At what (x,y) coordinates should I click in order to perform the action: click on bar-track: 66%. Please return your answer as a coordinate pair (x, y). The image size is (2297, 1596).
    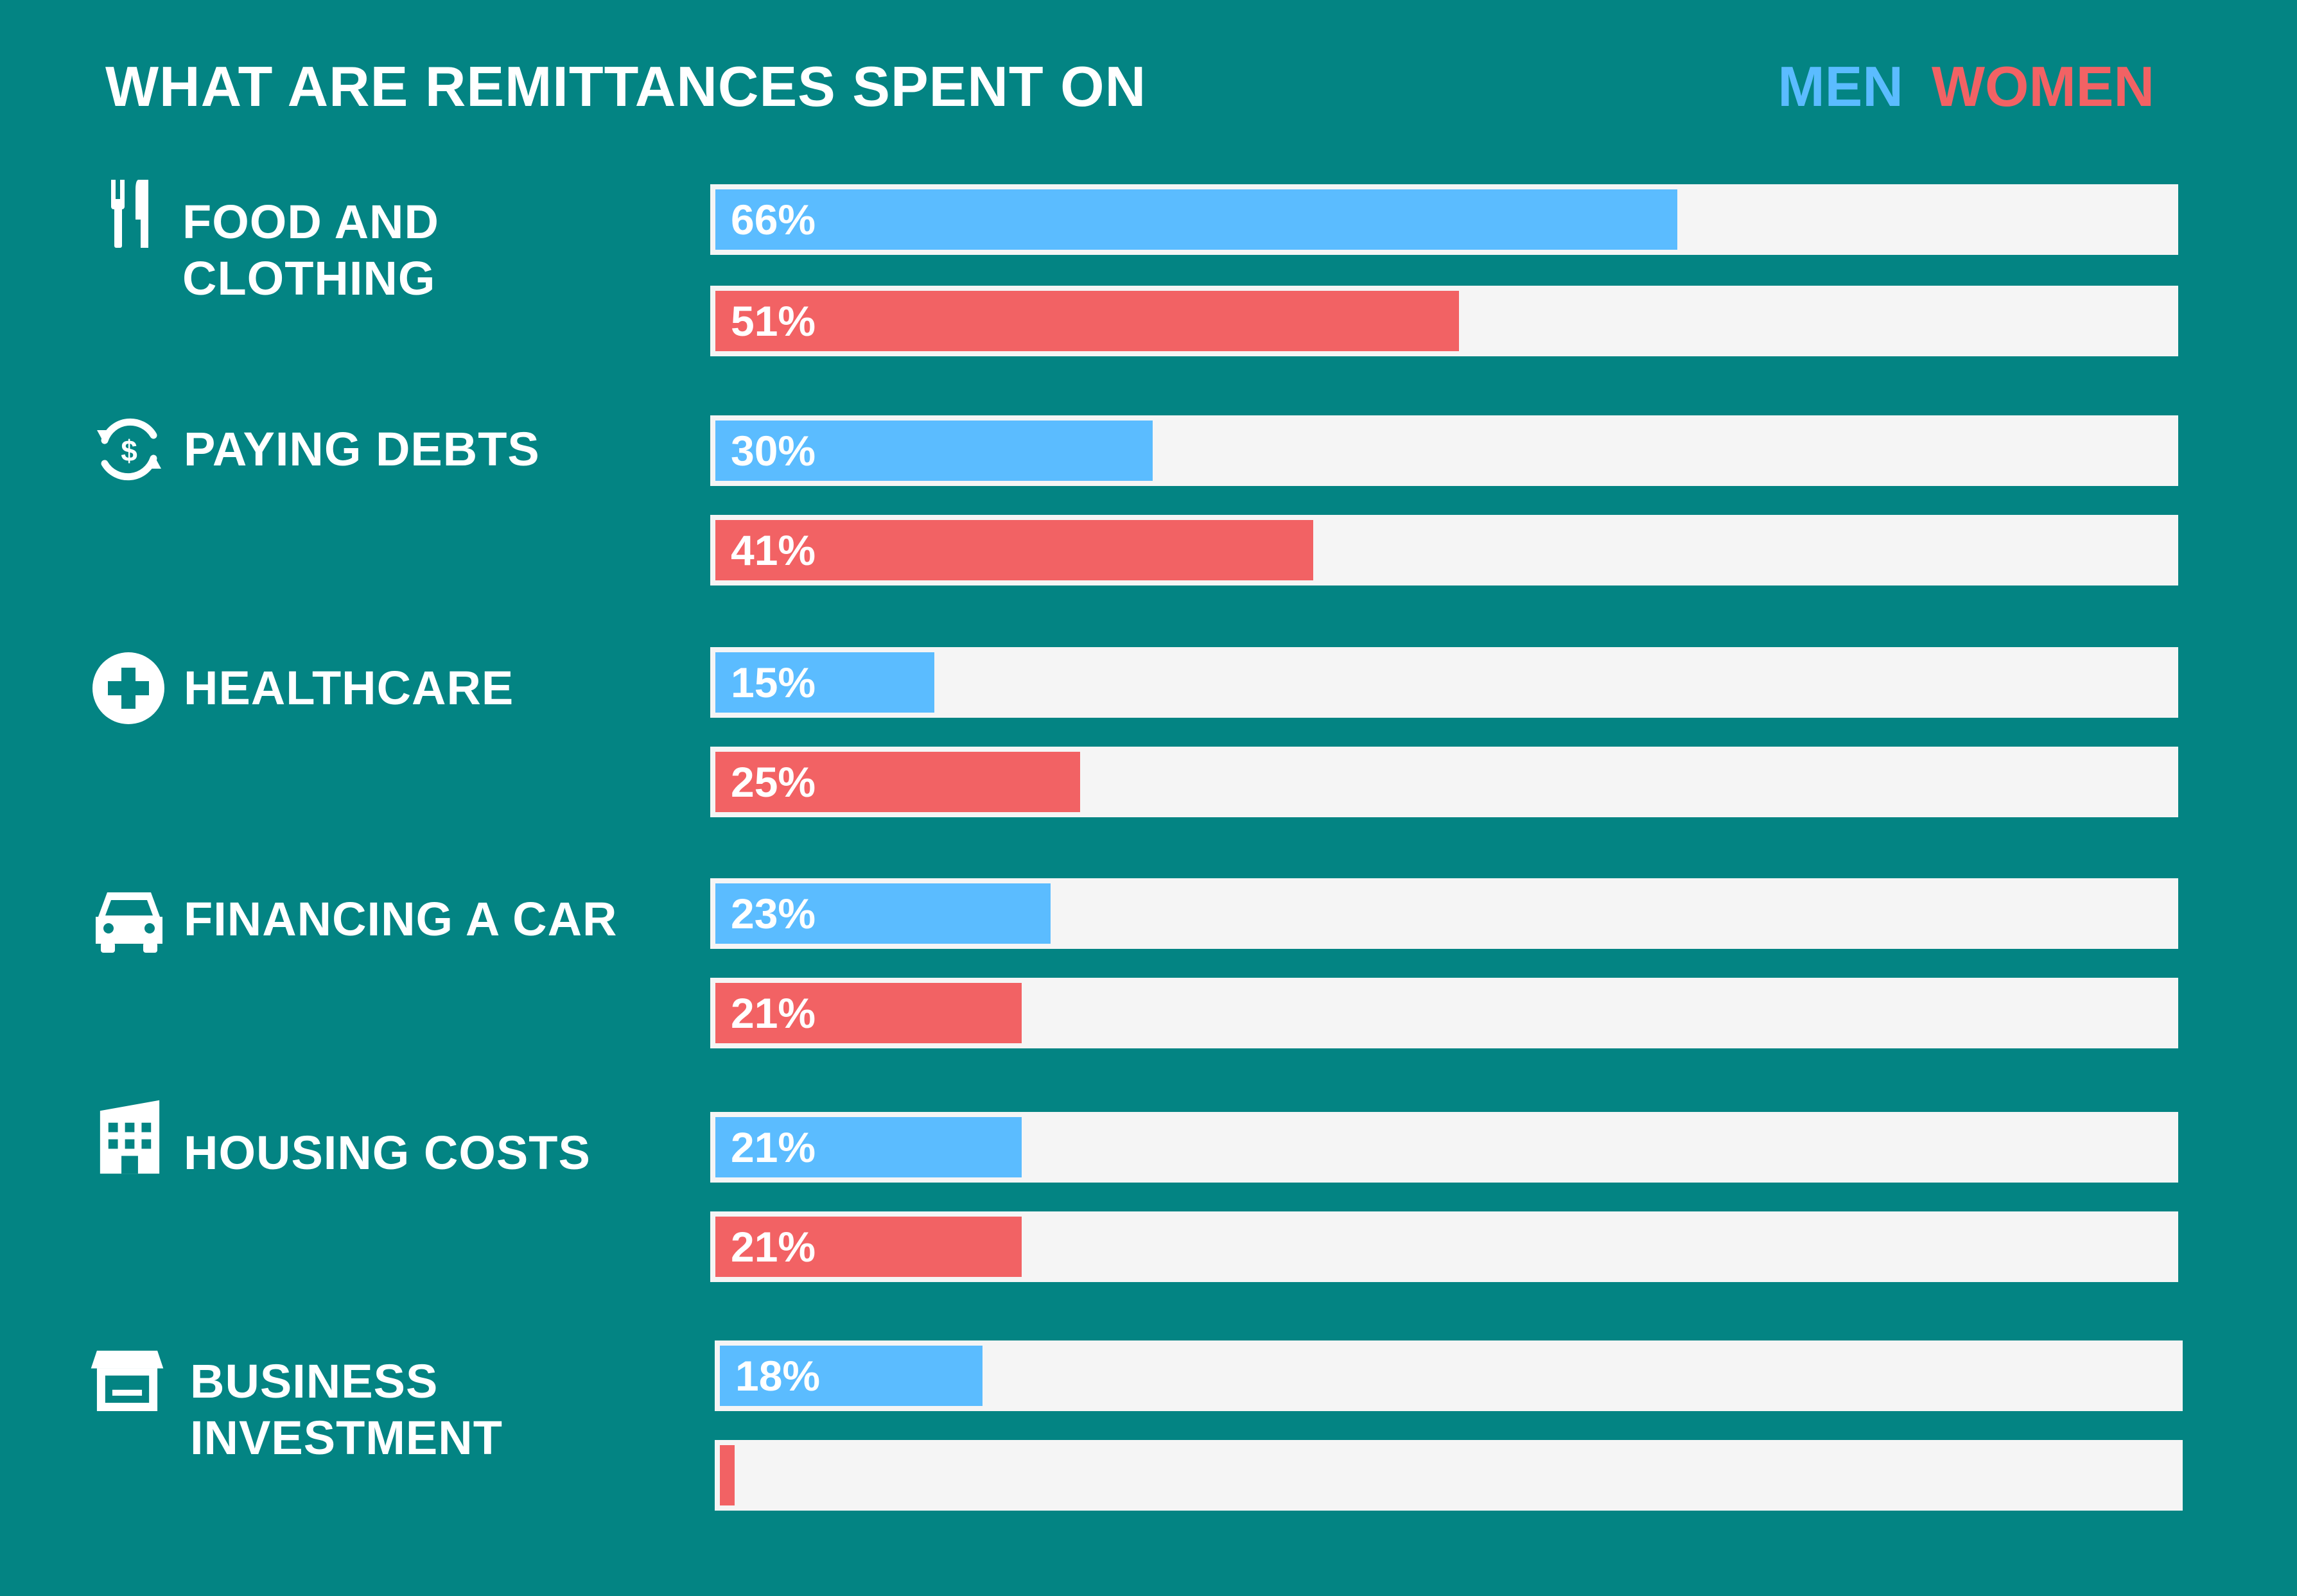
    Looking at the image, I should click on (1444, 219).